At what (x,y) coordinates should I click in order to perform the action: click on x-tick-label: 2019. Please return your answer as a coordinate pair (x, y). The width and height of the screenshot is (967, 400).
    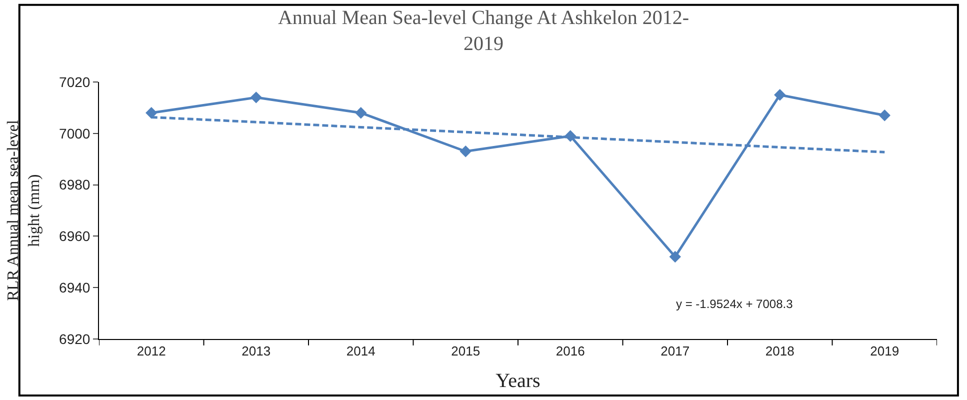
    Looking at the image, I should click on (885, 351).